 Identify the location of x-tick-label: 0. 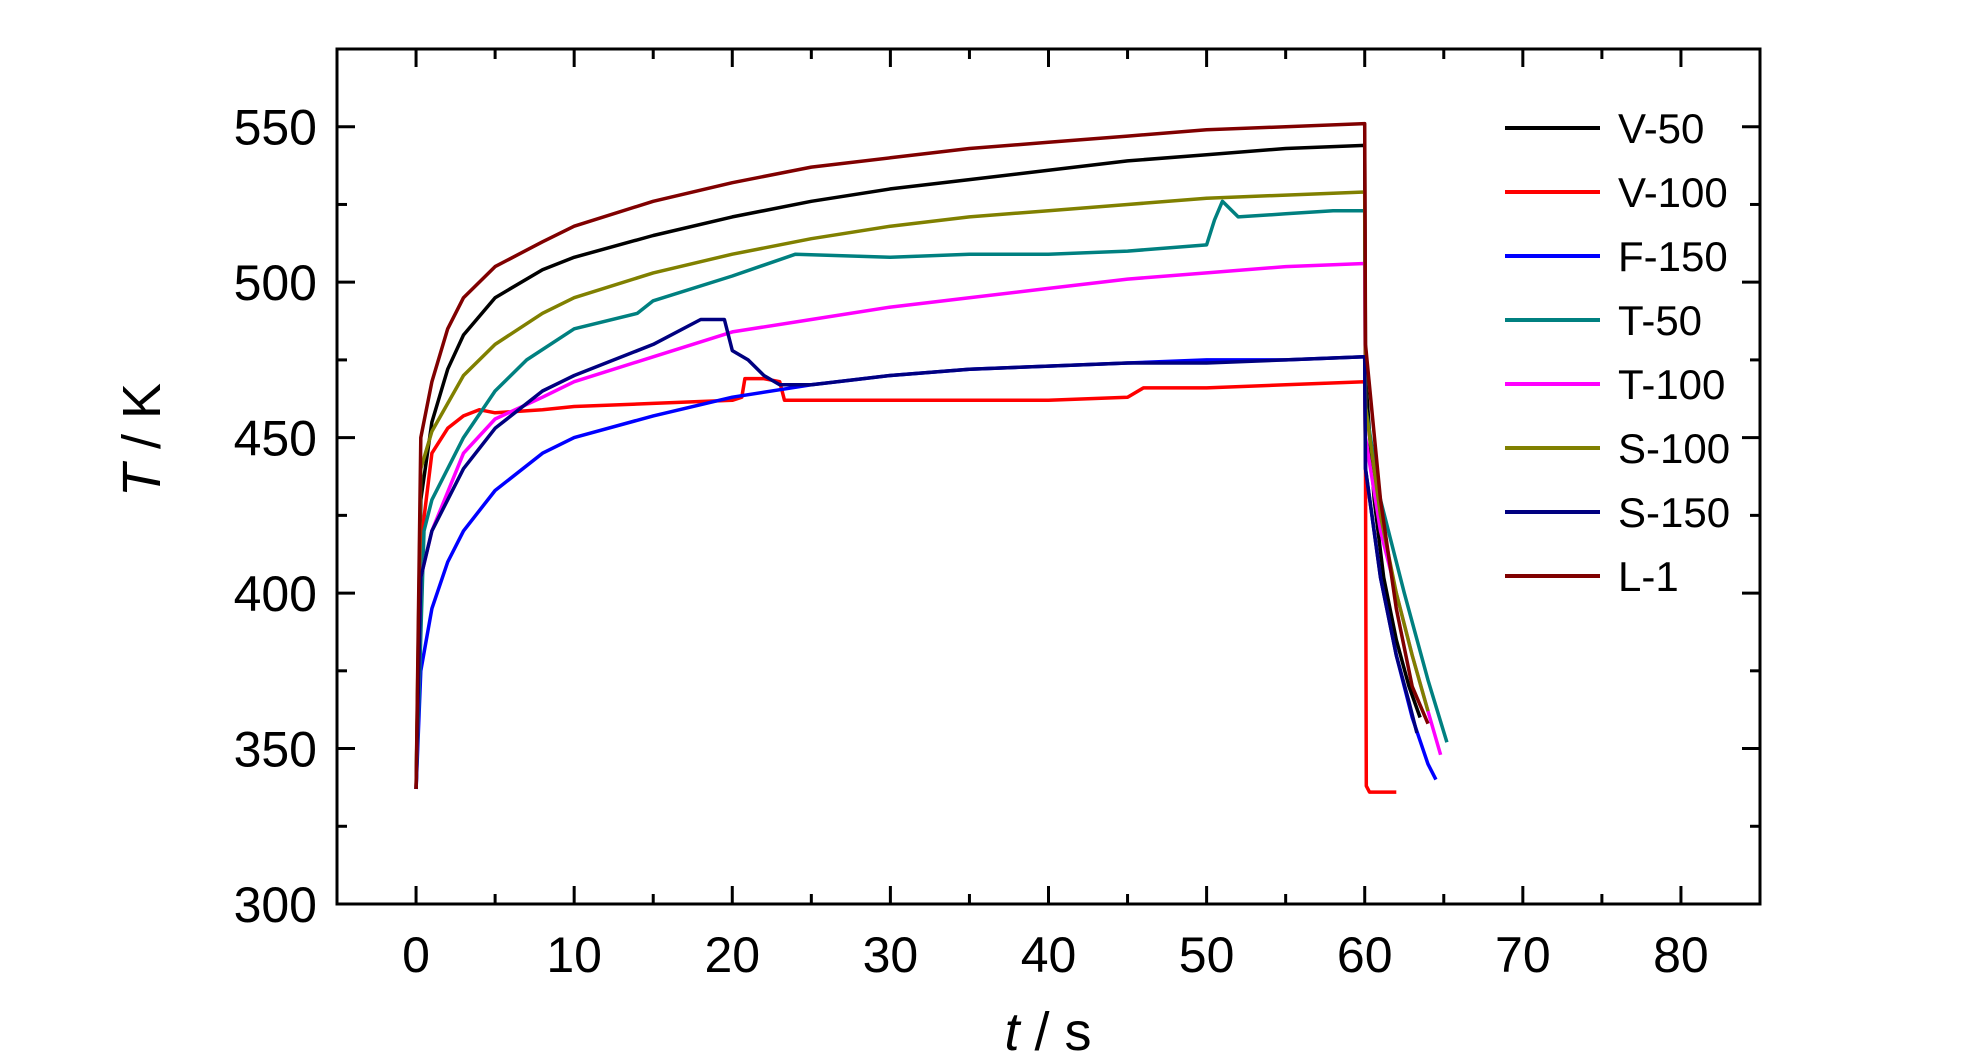
(416, 955).